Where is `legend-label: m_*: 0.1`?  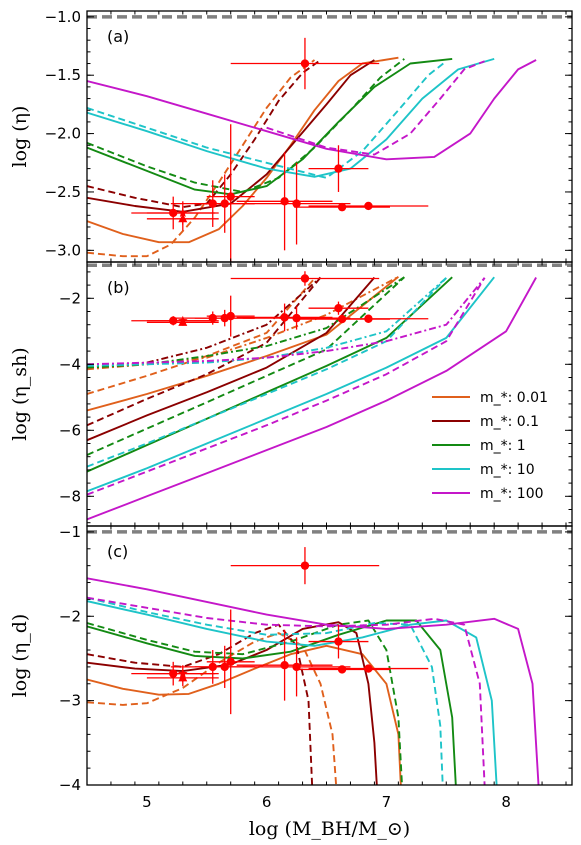
legend-label: m_*: 0.1 is located at coordinates (509, 422).